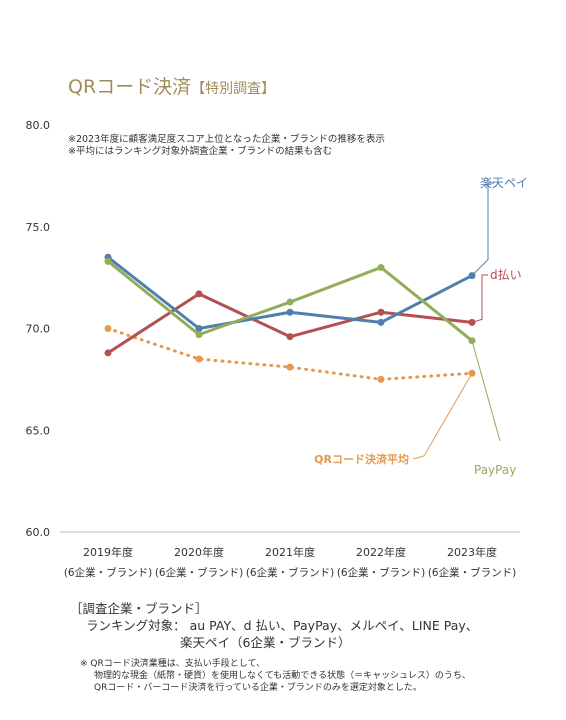  What do you see at coordinates (233, 89) in the screenshot?
I see `chart-title-sub: 【特別調査】` at bounding box center [233, 89].